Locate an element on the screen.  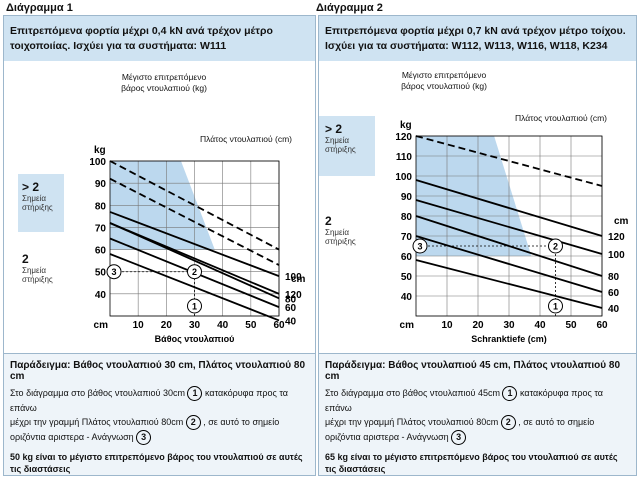
svg1-y-tick-90: 90 is located at coordinates (101, 184).